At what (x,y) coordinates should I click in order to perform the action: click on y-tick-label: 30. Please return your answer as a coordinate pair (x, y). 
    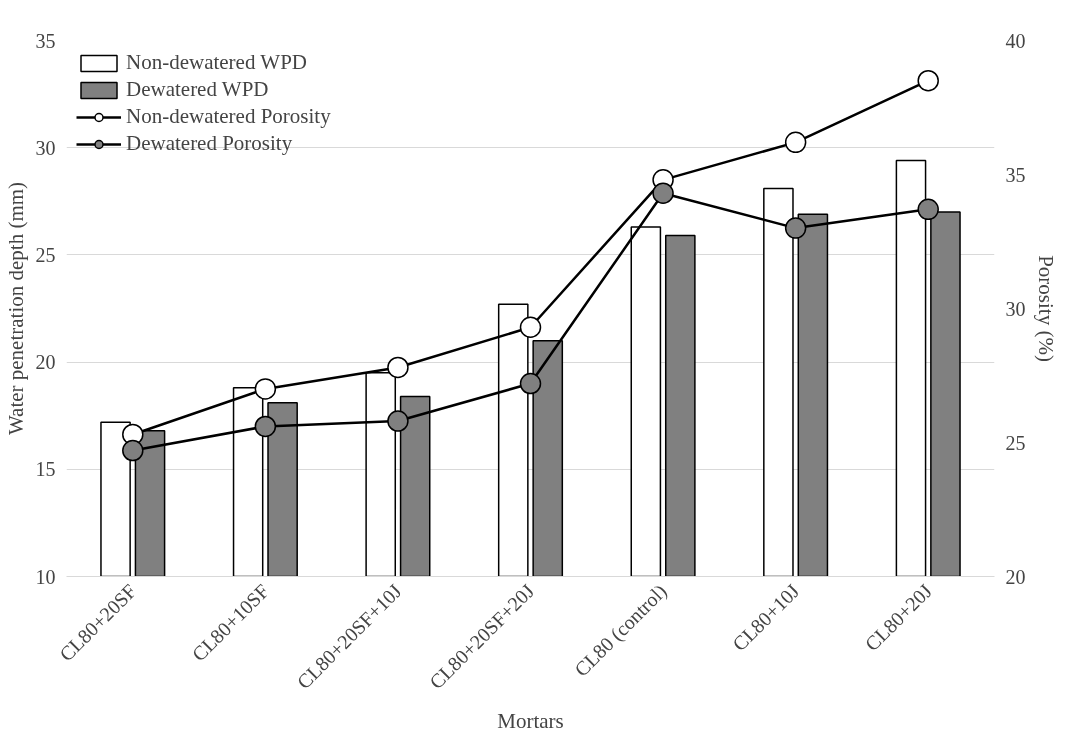
    Looking at the image, I should click on (45, 147).